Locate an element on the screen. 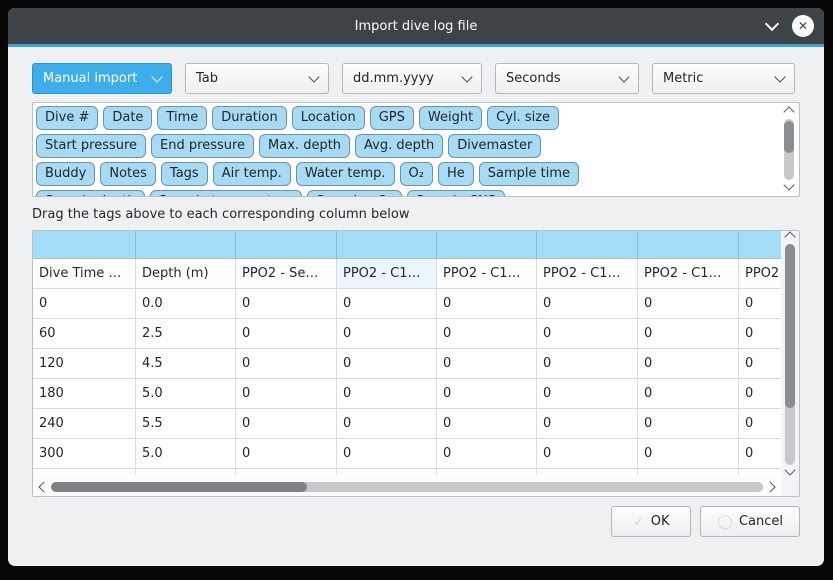  duration-format-value: Seconds is located at coordinates (533, 78).